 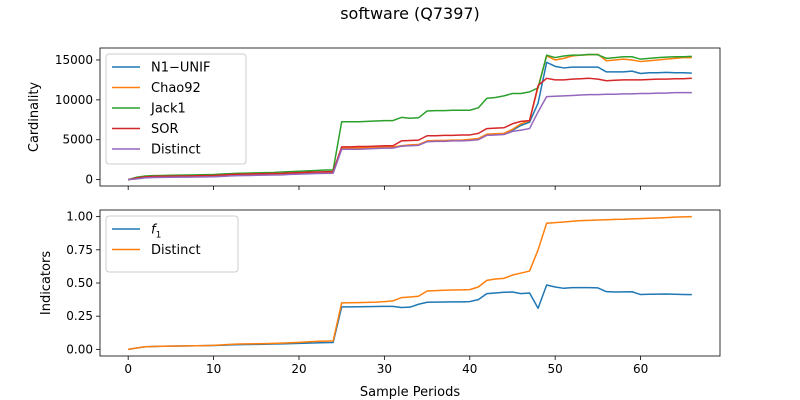 I want to click on legend-label: Chao92, so click(x=176, y=88).